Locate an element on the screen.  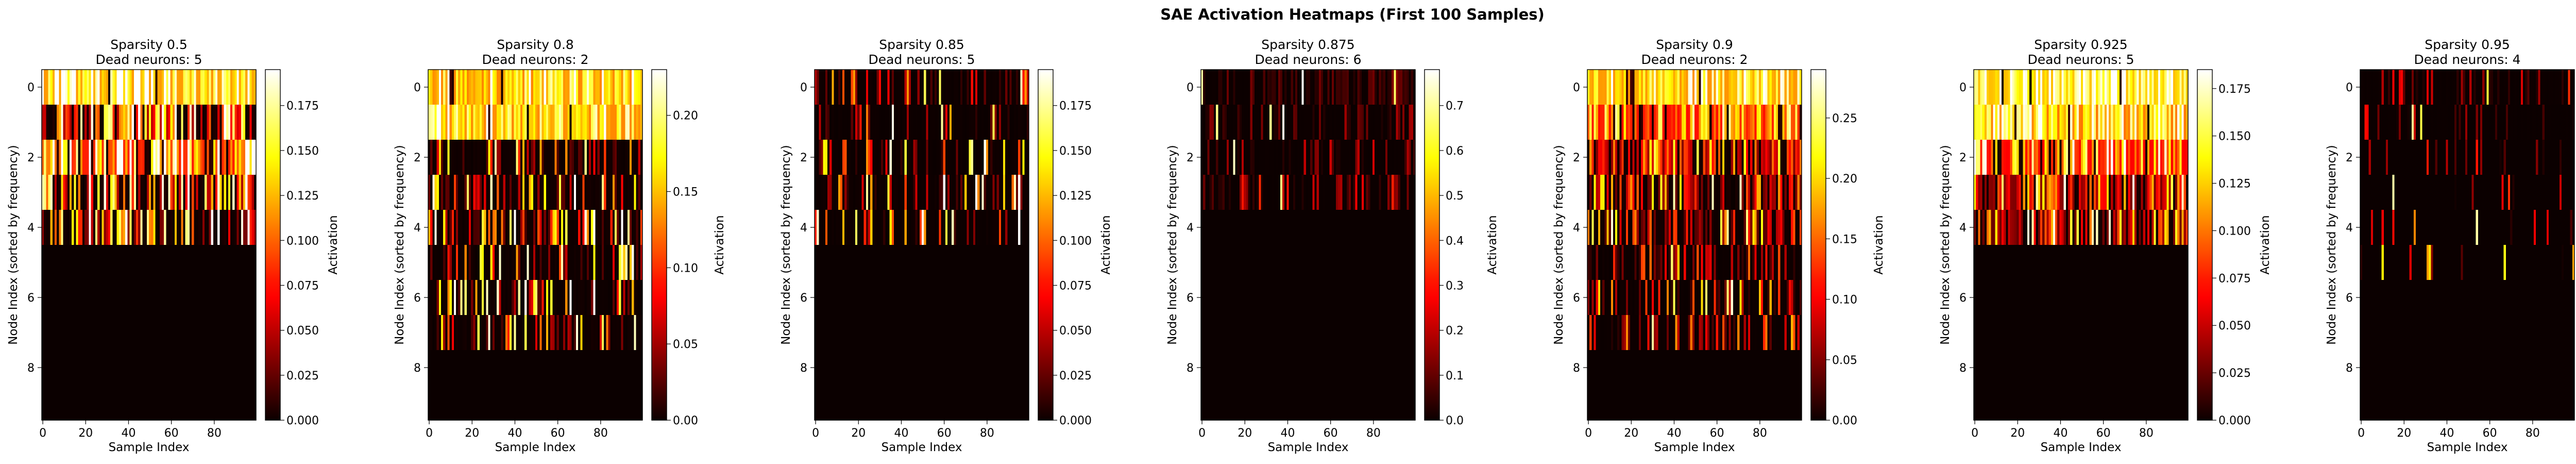
y-tick-label: 2 is located at coordinates (804, 158).